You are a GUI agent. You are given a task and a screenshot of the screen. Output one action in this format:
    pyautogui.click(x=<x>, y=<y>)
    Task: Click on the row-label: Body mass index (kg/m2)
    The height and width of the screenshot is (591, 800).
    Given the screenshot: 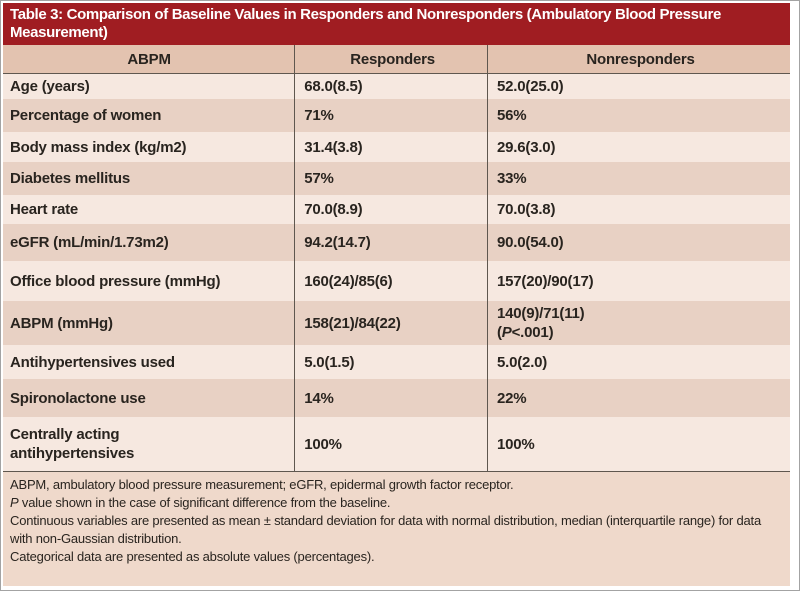 What is the action you would take?
    pyautogui.click(x=98, y=147)
    